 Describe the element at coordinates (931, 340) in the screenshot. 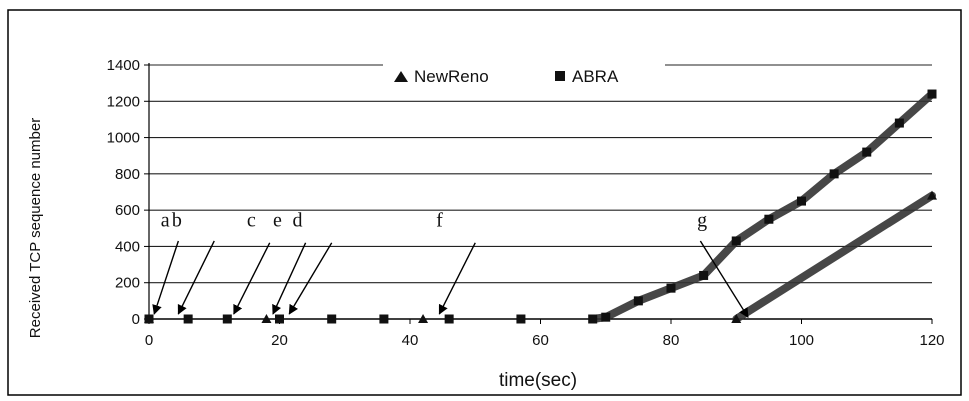

I see `x-tick-label: 120` at that location.